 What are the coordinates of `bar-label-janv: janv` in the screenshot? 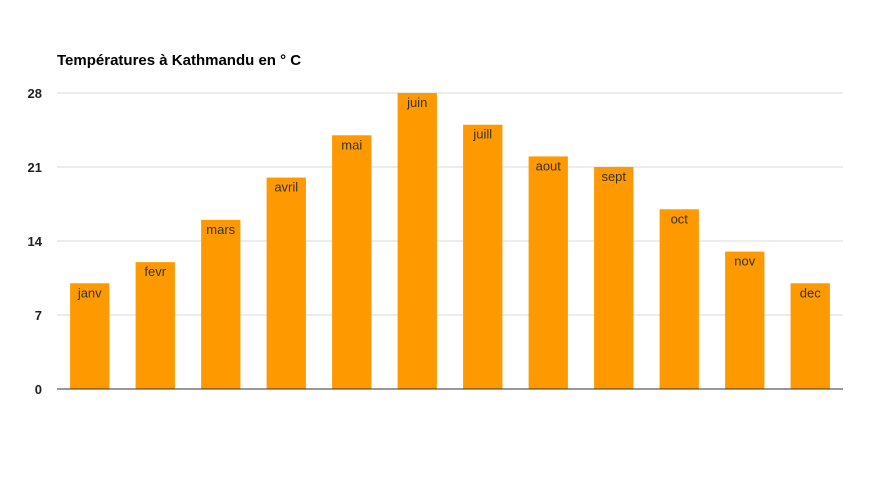 It's located at (89, 292).